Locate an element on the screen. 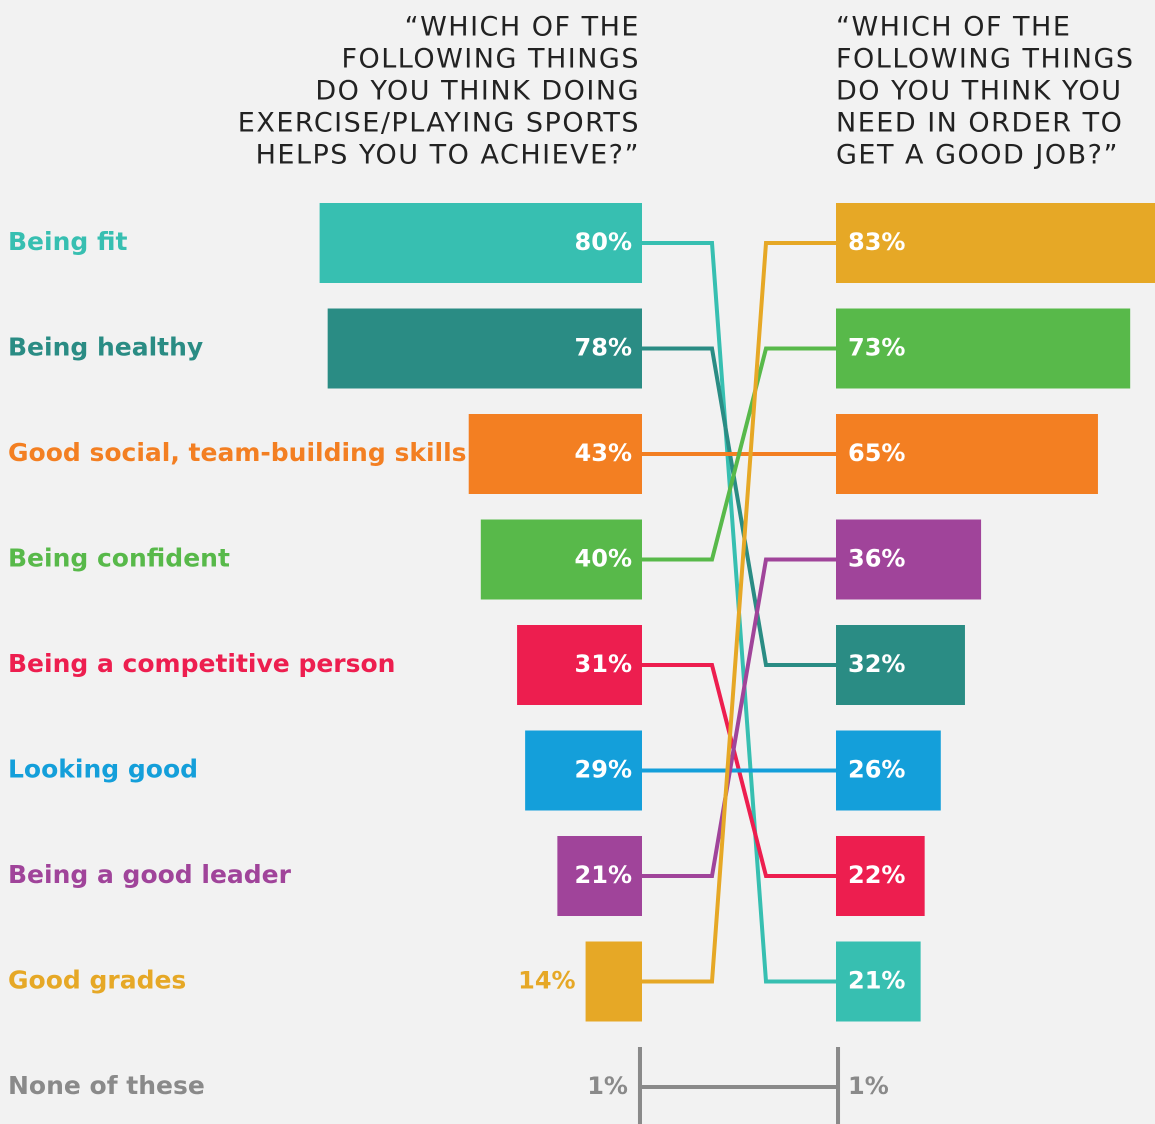  left-title: “WHICH OF THE is located at coordinates (522, 27).